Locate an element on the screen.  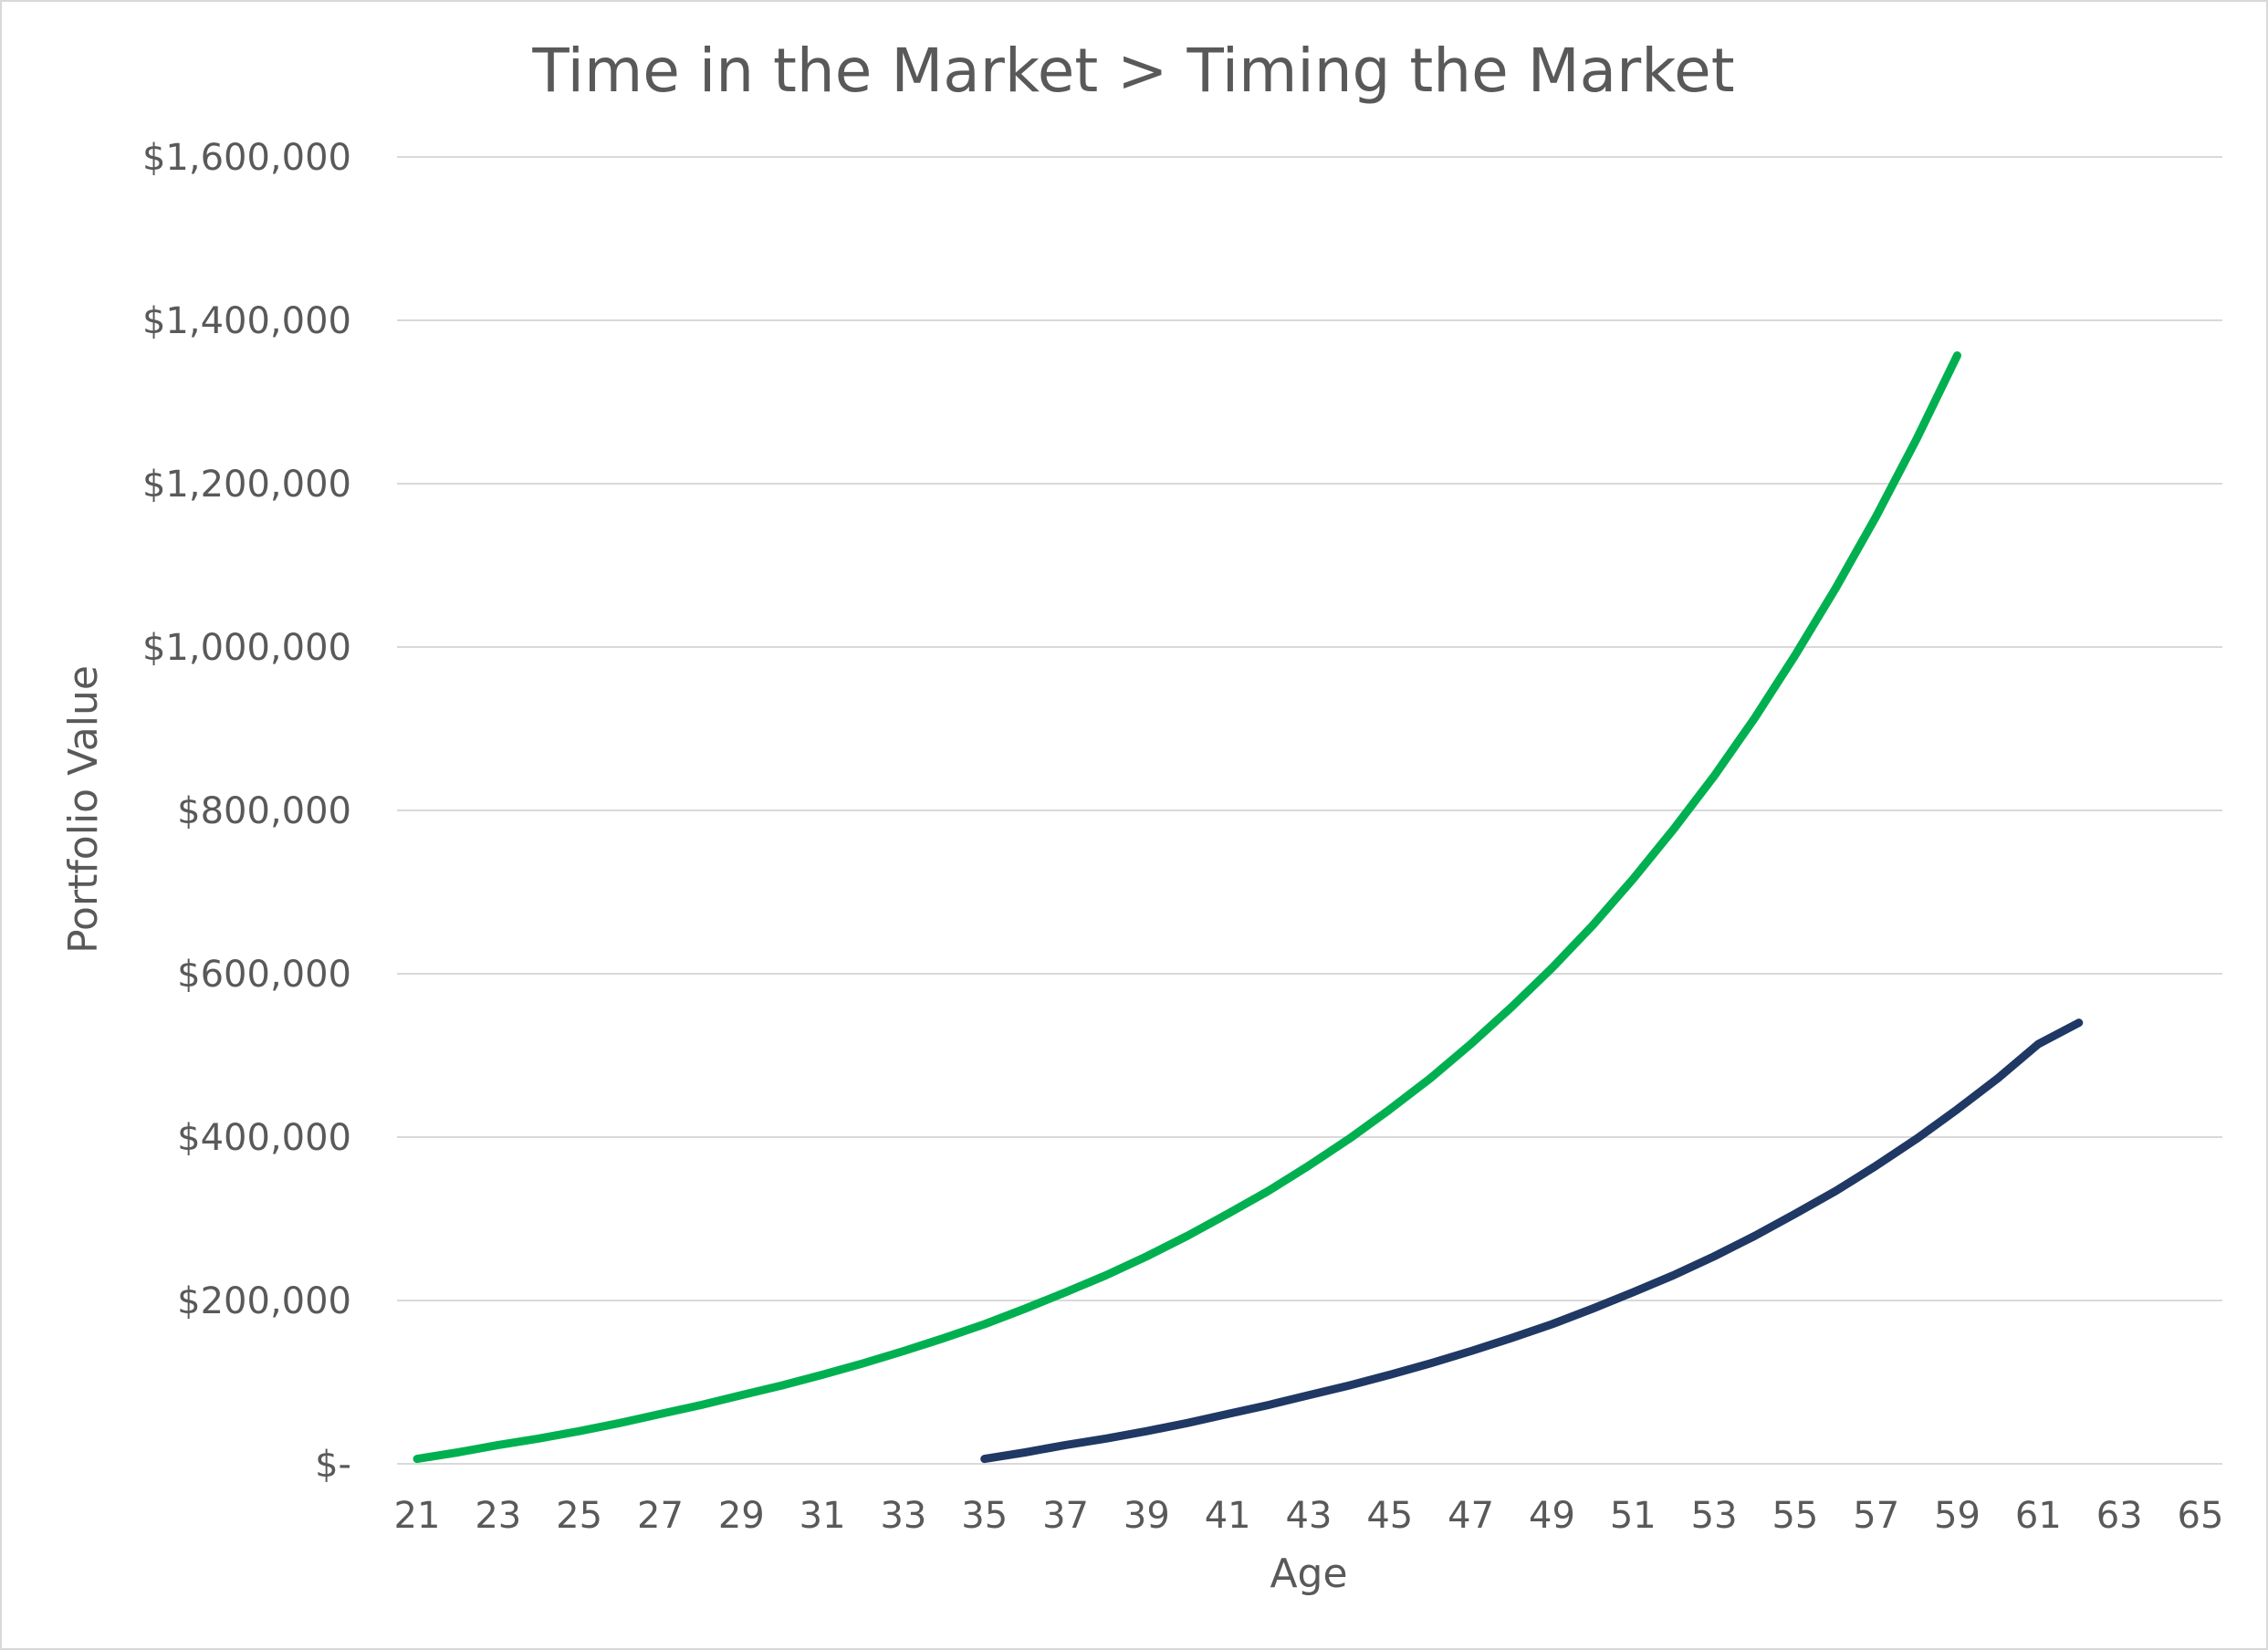
x-tick-label: 47 is located at coordinates (1471, 1516).